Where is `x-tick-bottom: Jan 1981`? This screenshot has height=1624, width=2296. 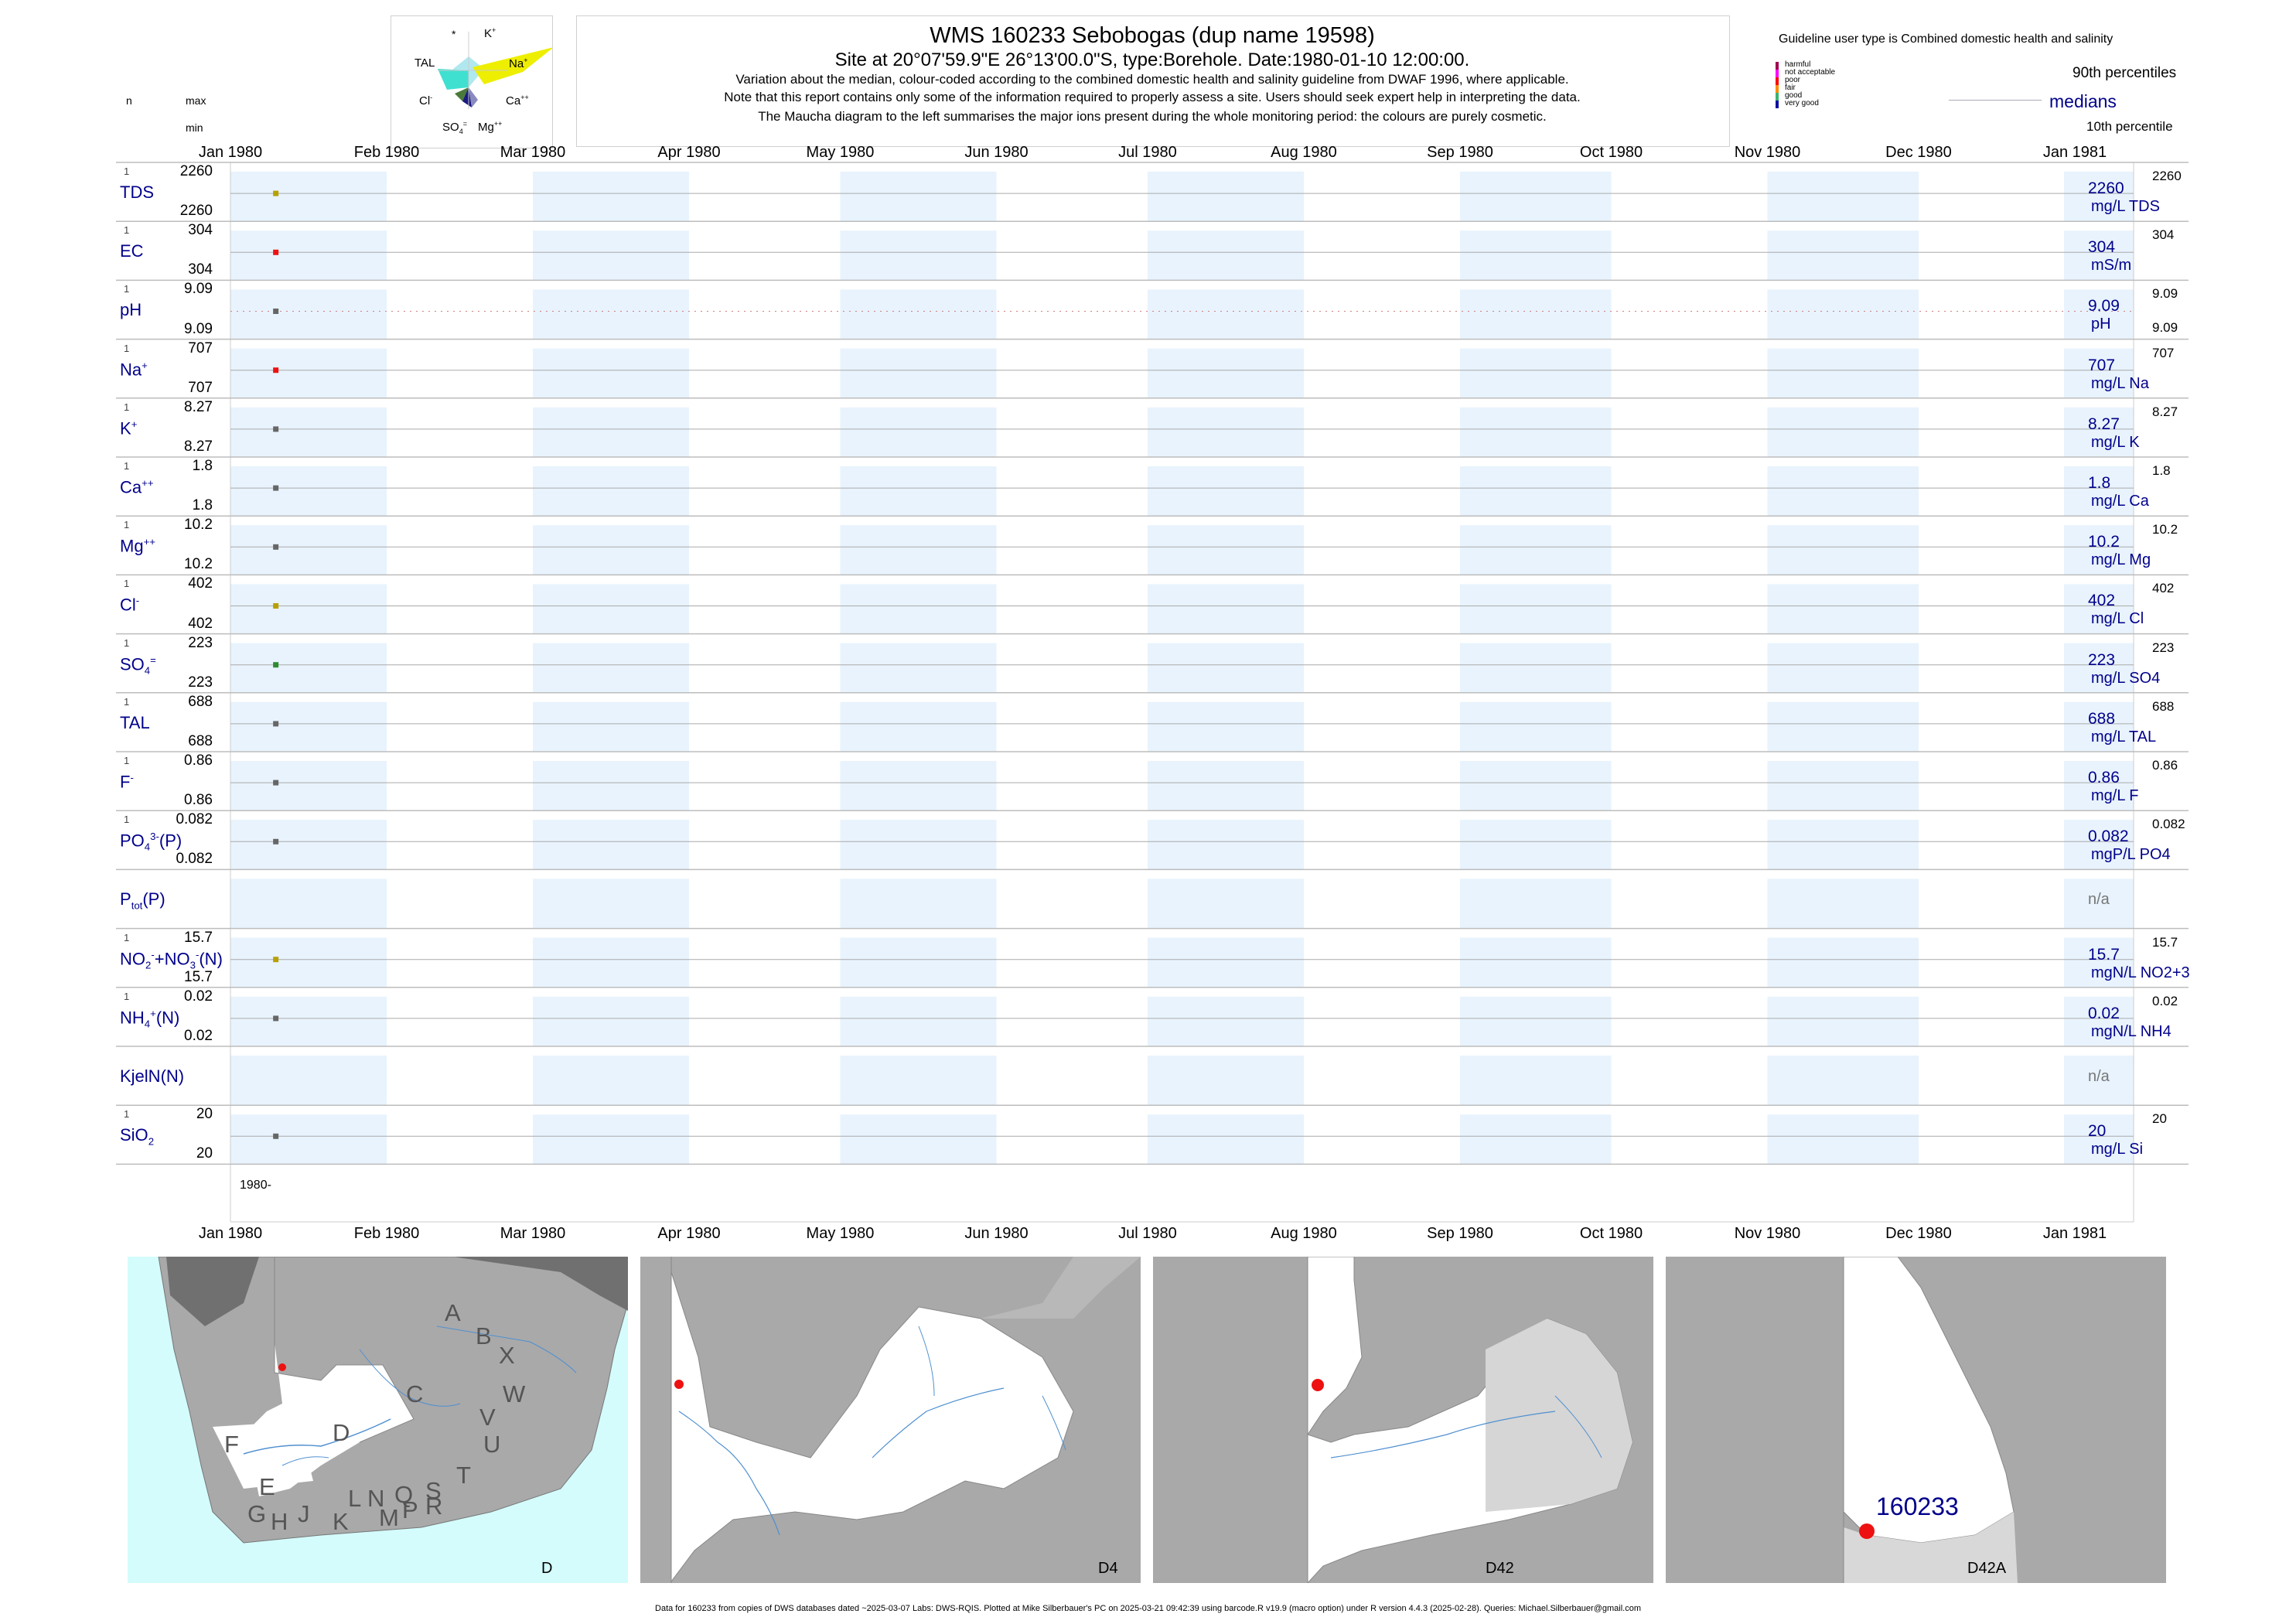
x-tick-bottom: Jan 1981 is located at coordinates (2074, 1233).